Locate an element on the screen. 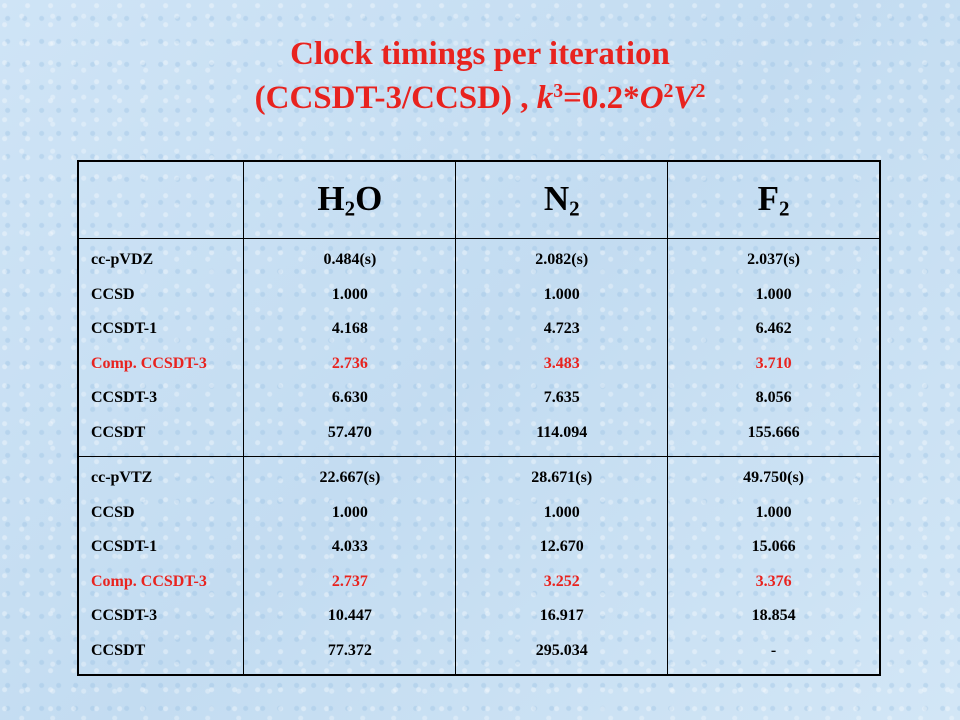  value: 18.854 is located at coordinates (773, 615).